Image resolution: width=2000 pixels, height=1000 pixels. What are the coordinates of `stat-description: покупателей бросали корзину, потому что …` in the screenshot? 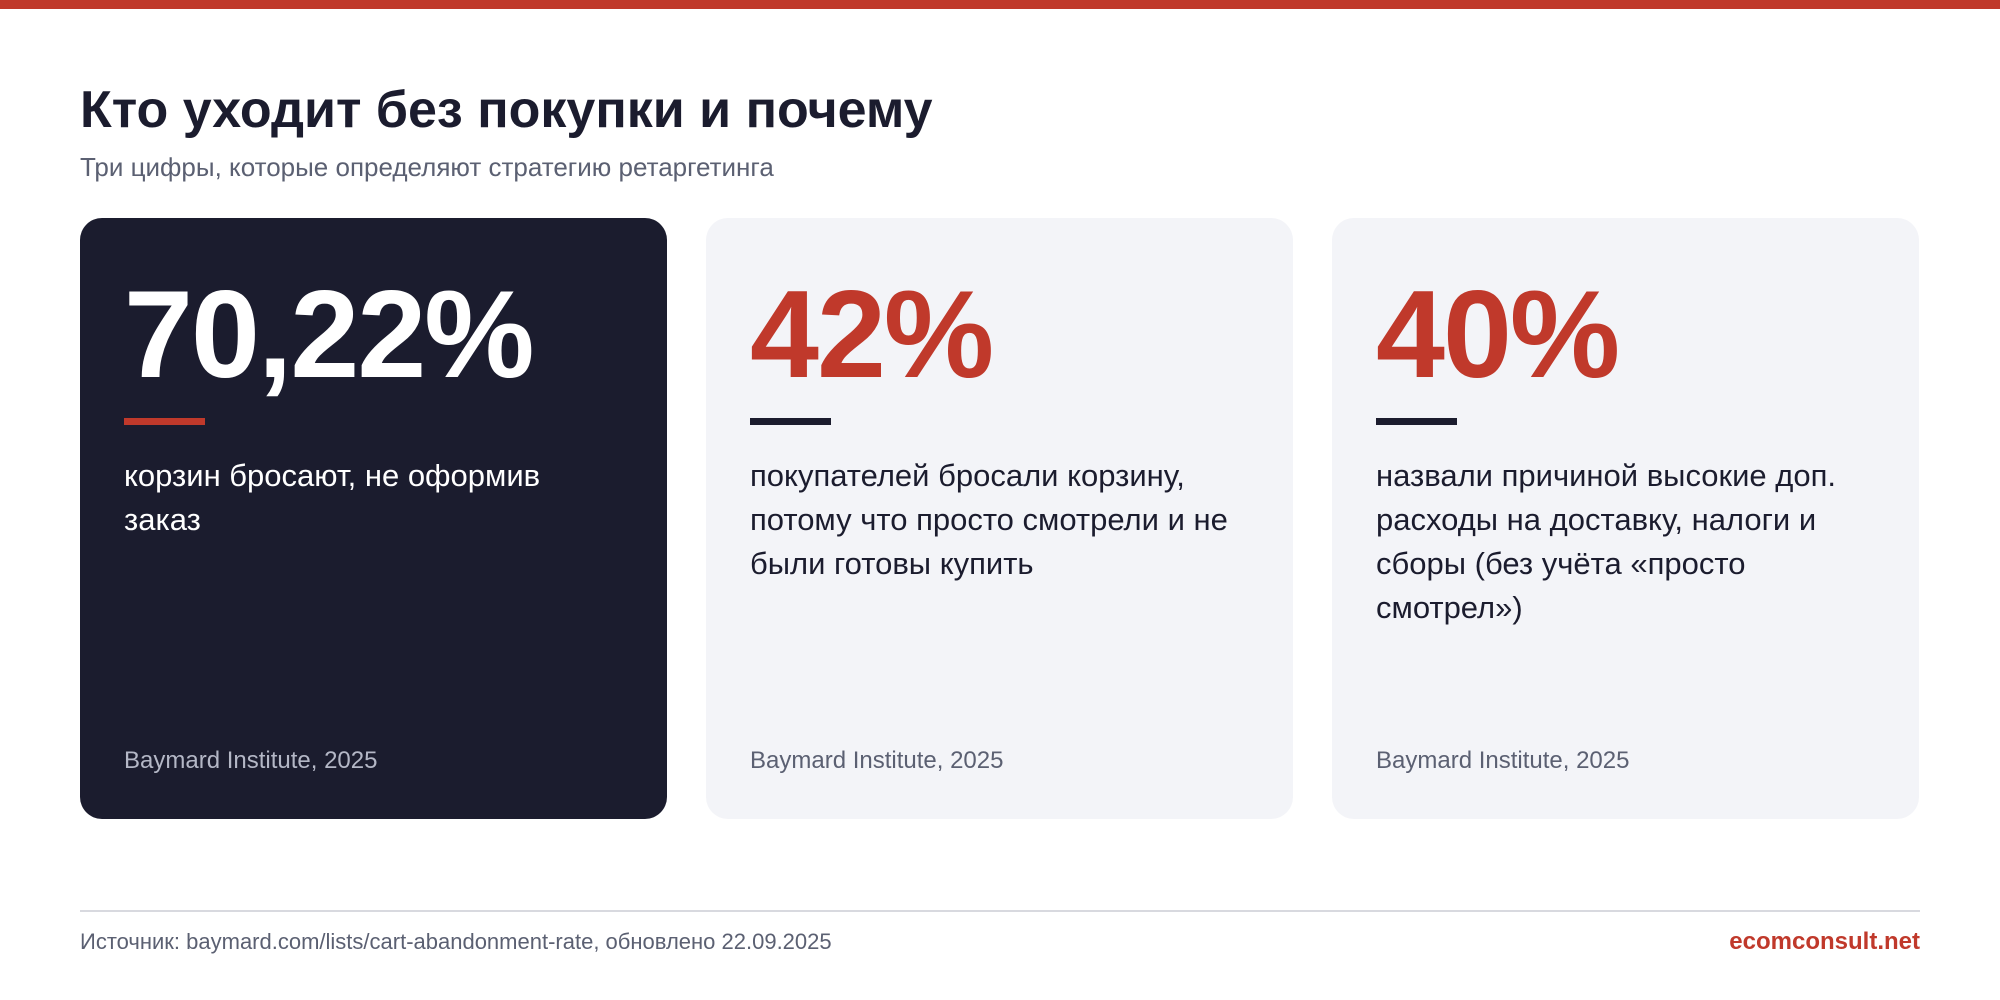 It's located at (989, 519).